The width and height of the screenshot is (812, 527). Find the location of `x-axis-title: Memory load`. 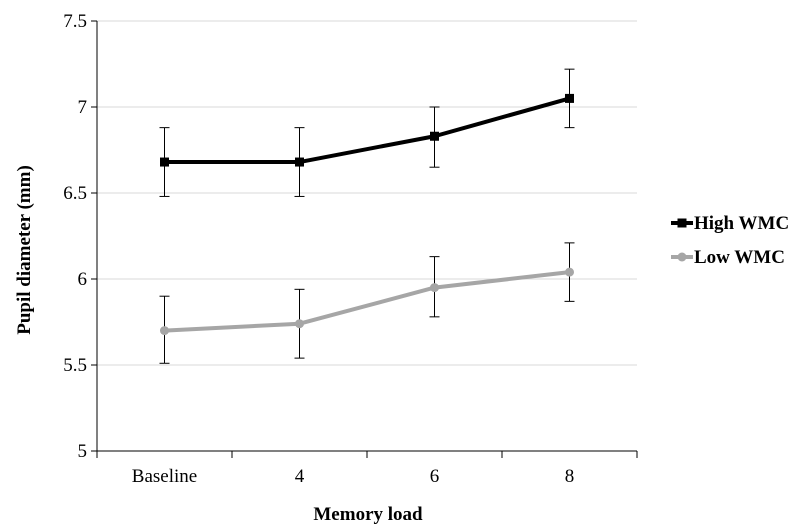

x-axis-title: Memory load is located at coordinates (368, 514).